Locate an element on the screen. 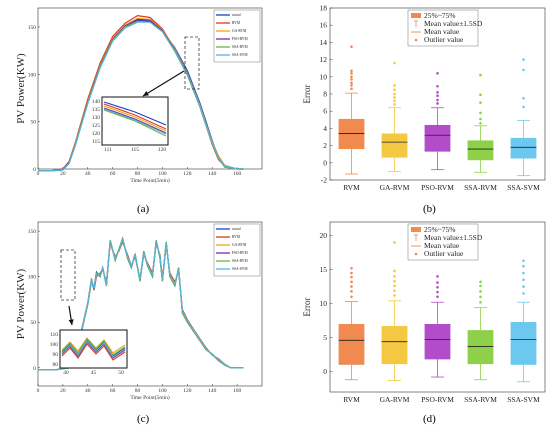 This screenshot has width=550, height=430. x-tick-label: 40 is located at coordinates (88, 391).